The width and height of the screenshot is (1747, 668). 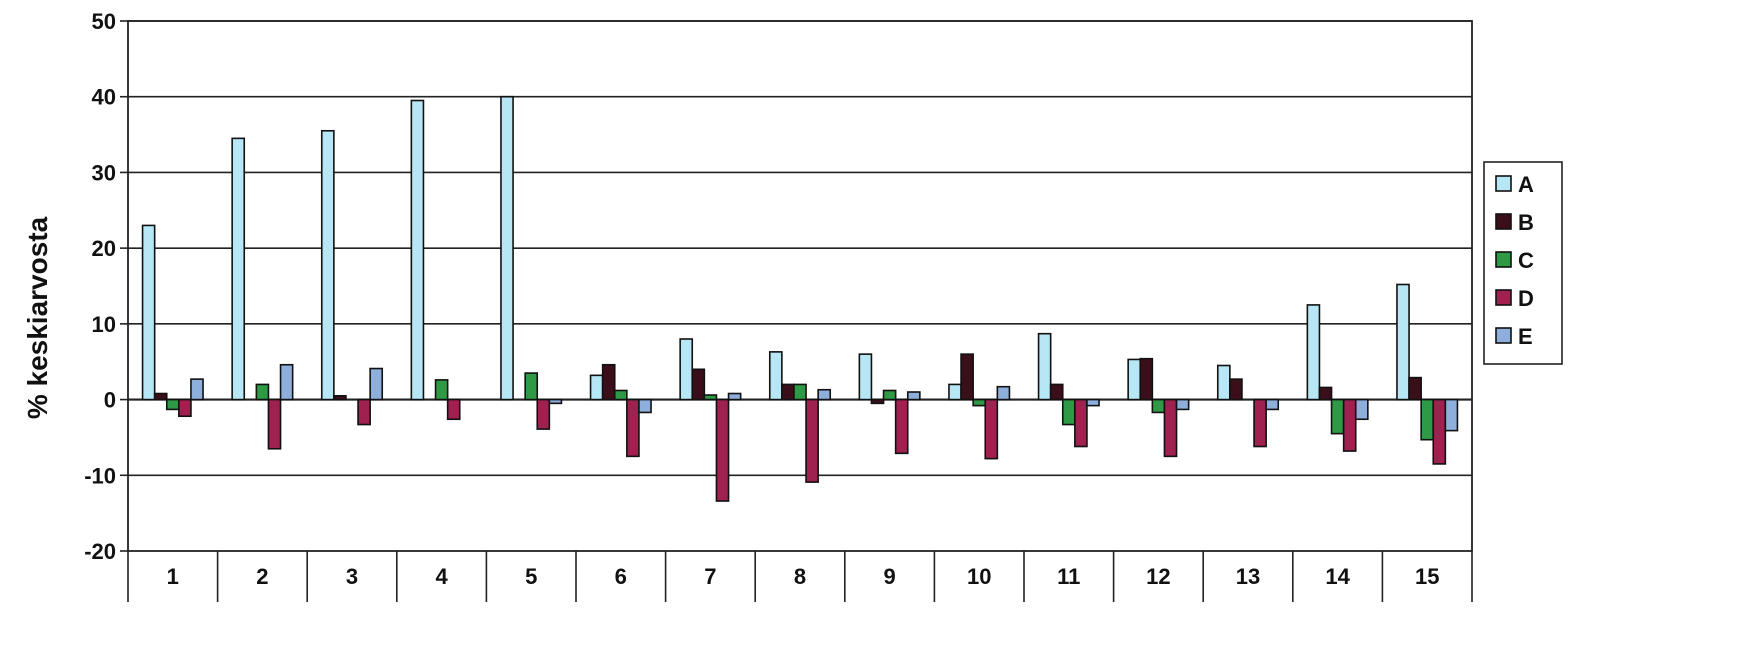 I want to click on legend-label-e: E, so click(x=1525, y=336).